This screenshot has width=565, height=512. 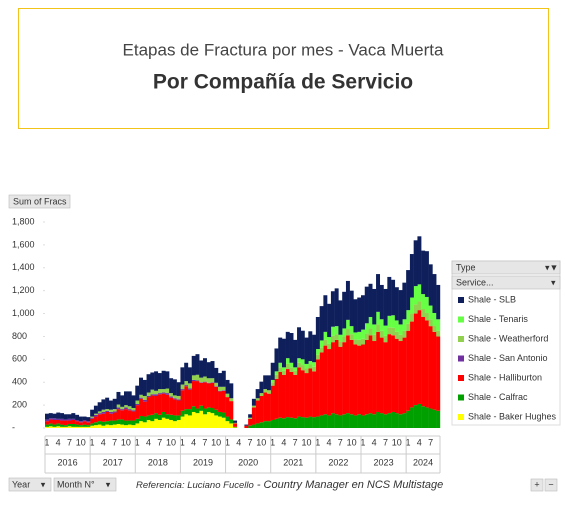 I want to click on dropdown-icon: ▾, so click(x=553, y=282).